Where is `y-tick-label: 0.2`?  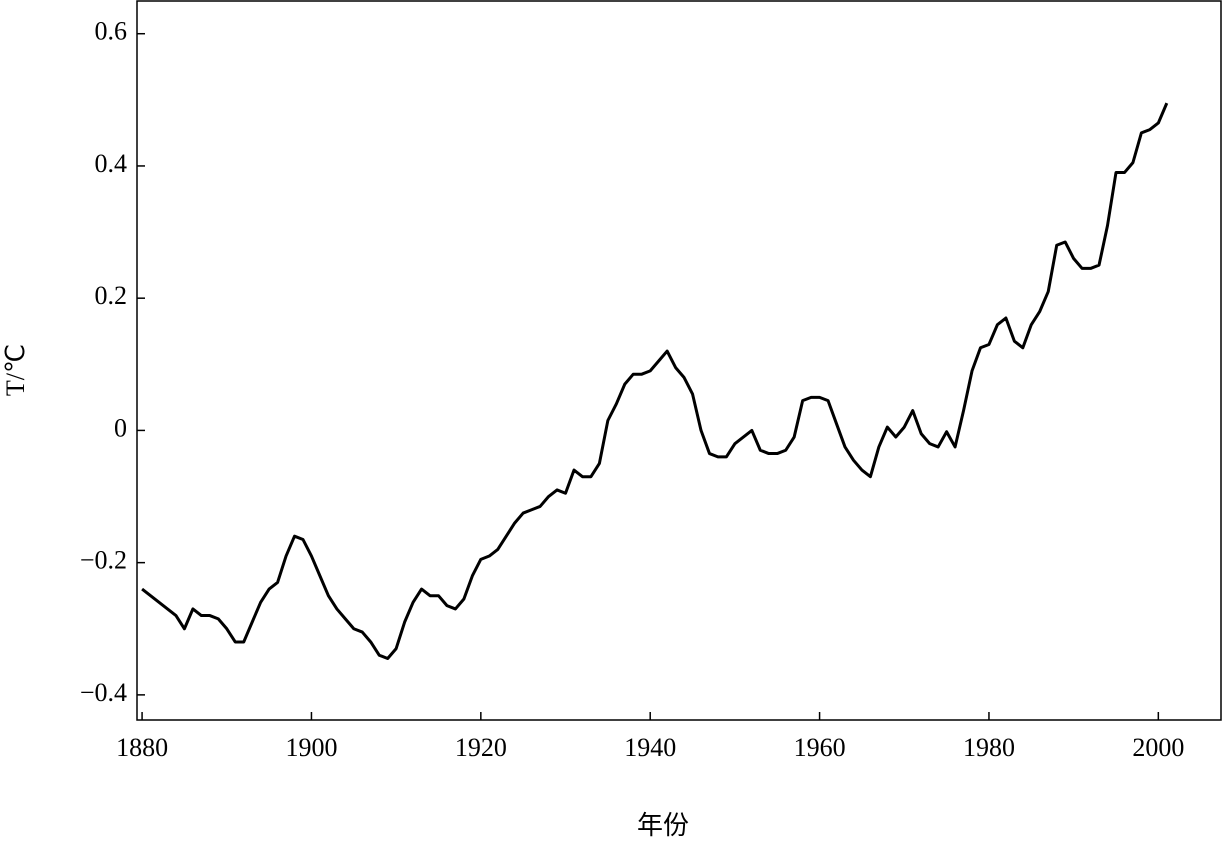 y-tick-label: 0.2 is located at coordinates (111, 295).